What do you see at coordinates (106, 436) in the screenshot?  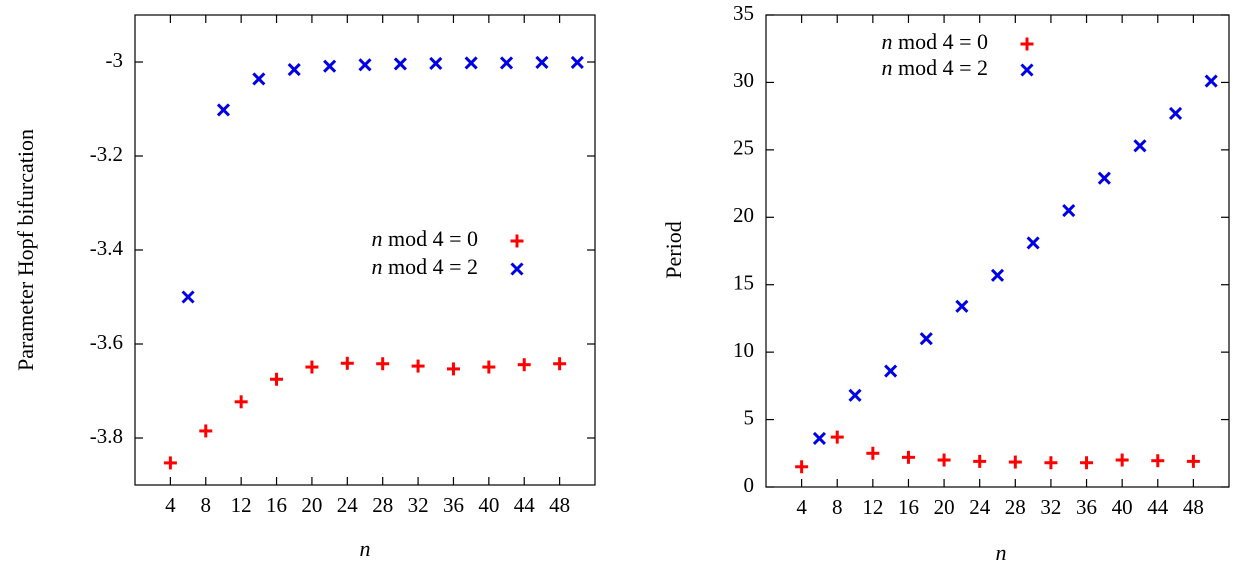 I see `y-tick-label: -3.8` at bounding box center [106, 436].